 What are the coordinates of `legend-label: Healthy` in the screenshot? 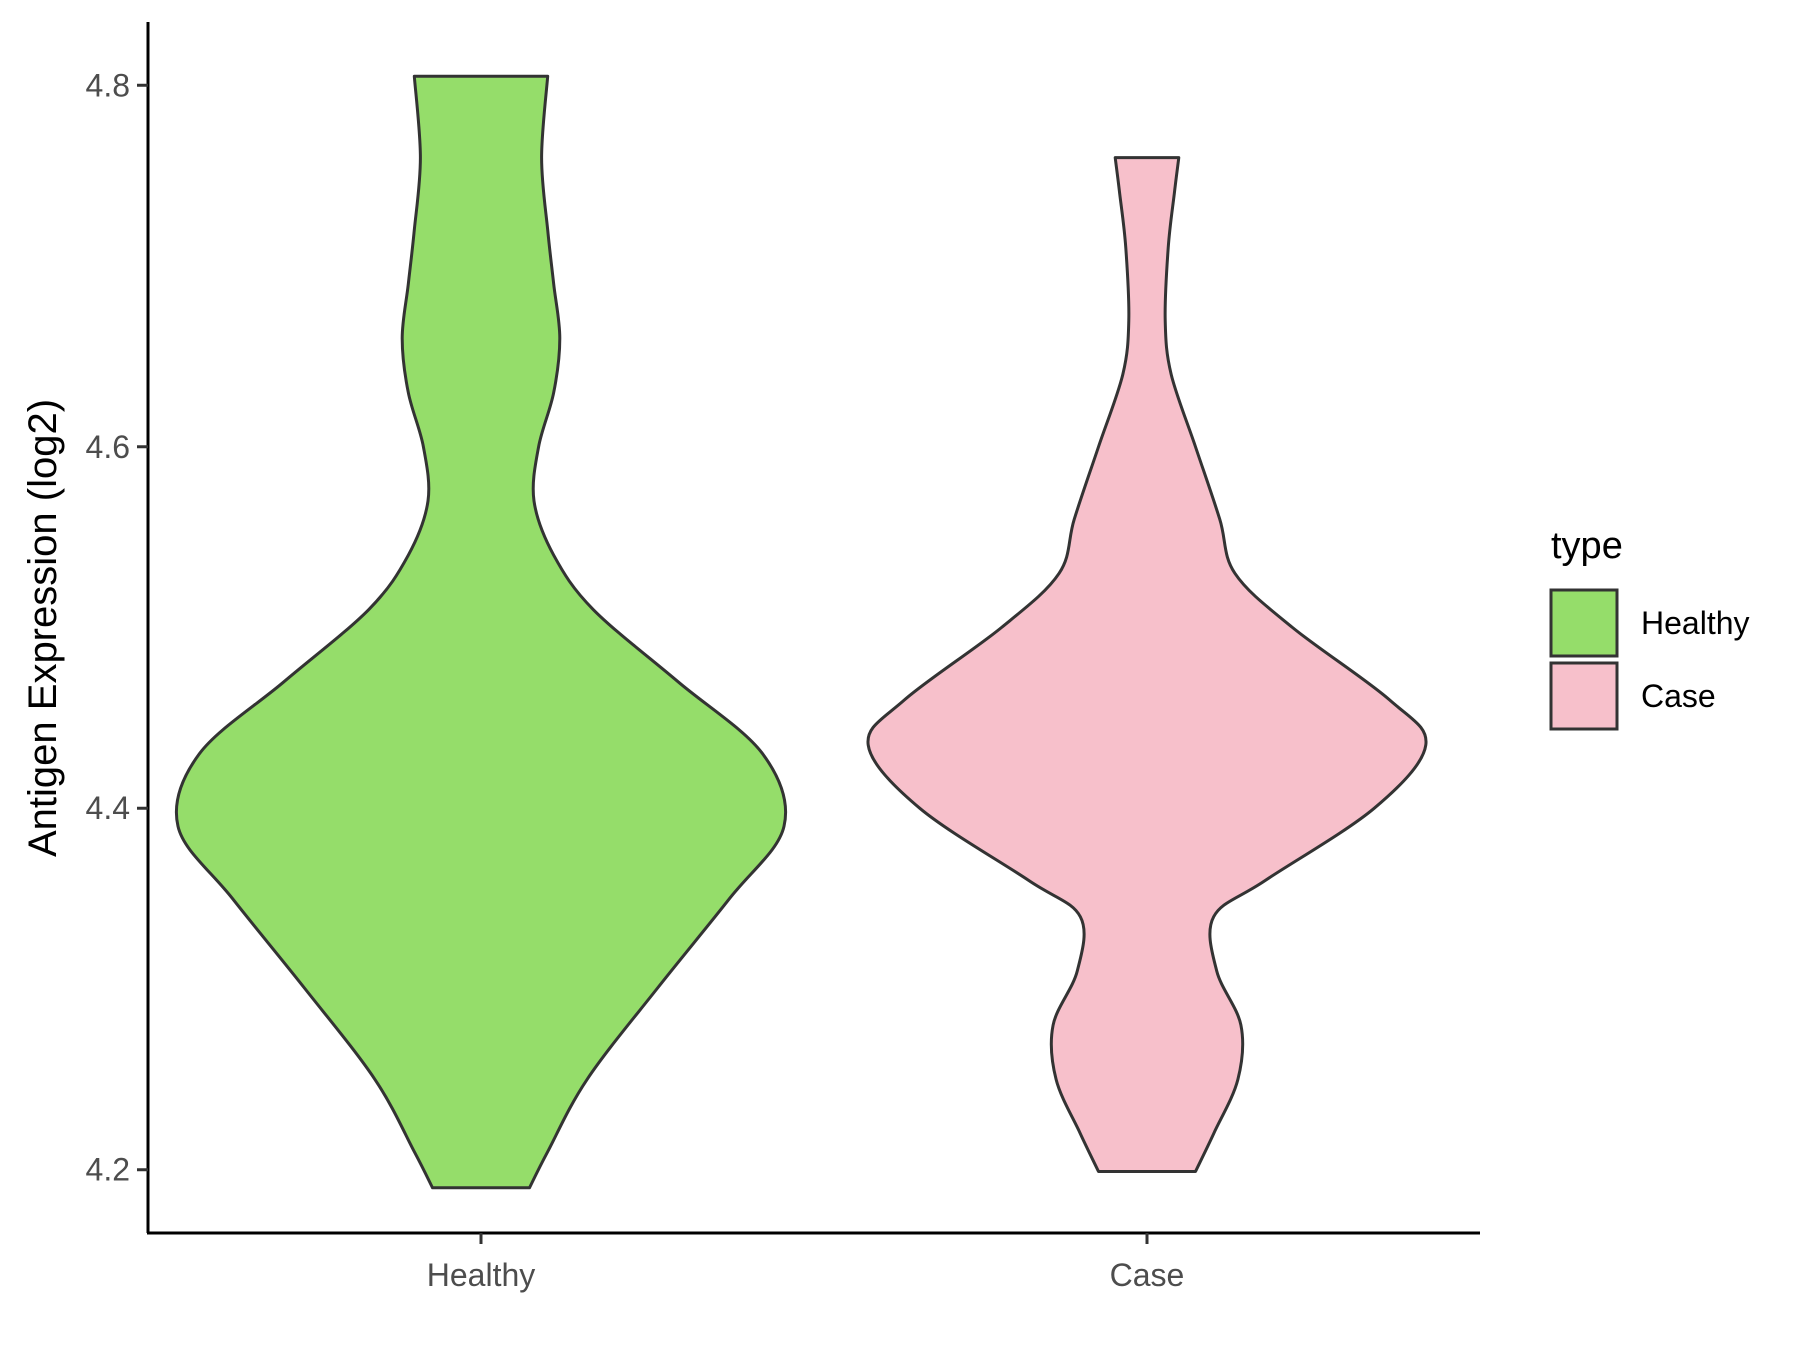 It's located at (1695, 623).